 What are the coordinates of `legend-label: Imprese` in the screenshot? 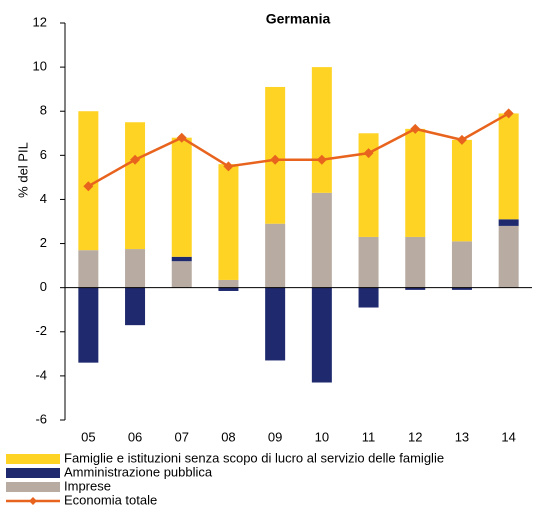 It's located at (87, 485).